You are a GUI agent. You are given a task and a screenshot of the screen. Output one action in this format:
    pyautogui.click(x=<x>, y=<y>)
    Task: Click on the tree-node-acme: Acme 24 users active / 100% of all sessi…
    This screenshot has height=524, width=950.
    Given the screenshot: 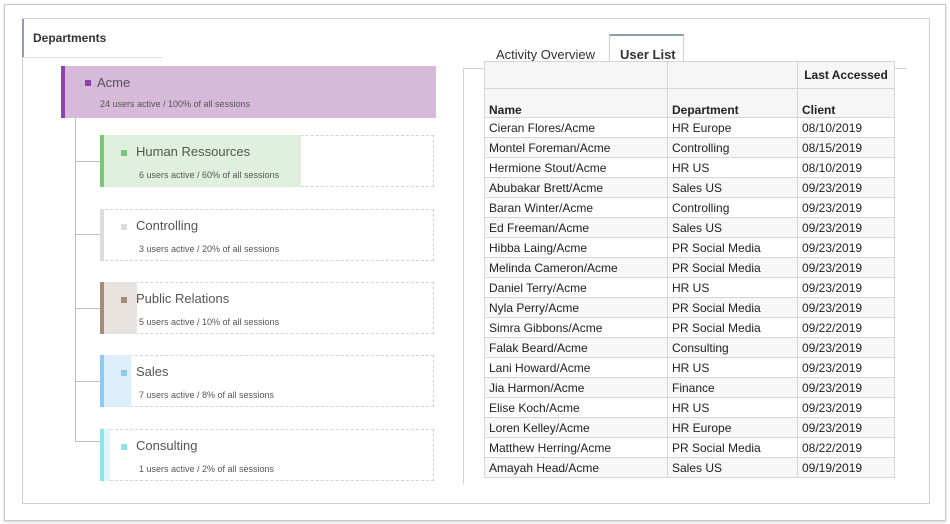 What is the action you would take?
    pyautogui.click(x=248, y=92)
    